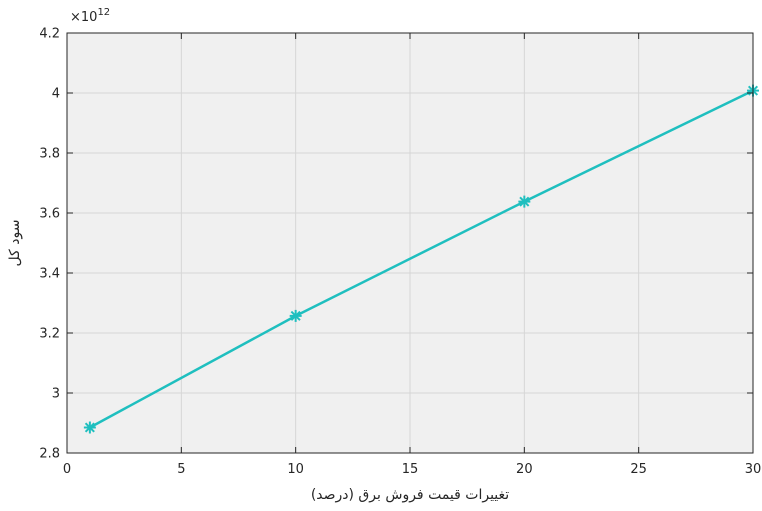 This screenshot has width=762, height=511. I want to click on y-axis-label: سود کل, so click(15, 243).